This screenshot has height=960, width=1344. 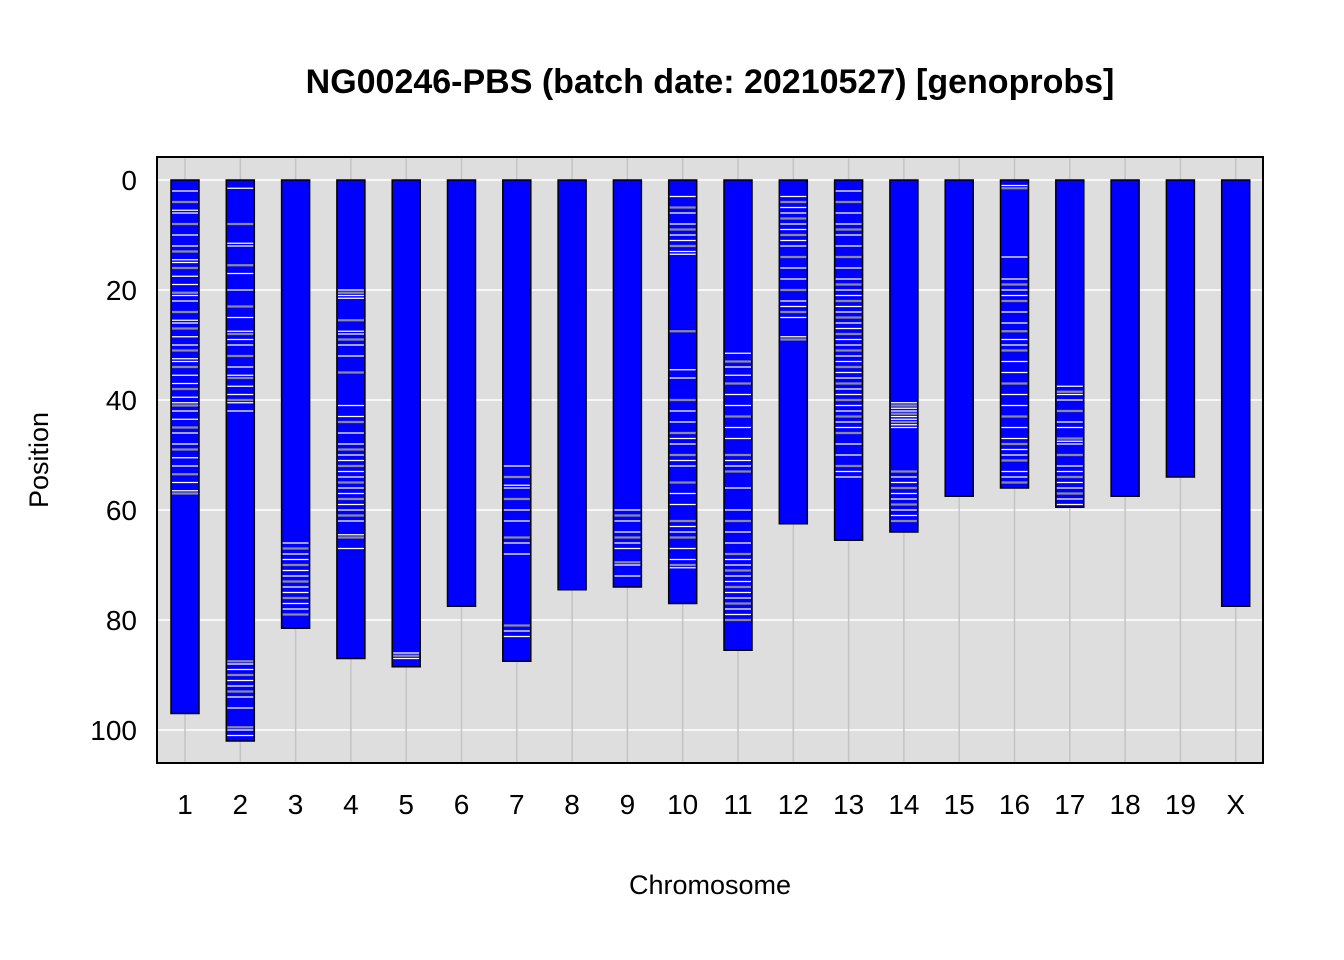 What do you see at coordinates (121, 510) in the screenshot?
I see `y-tick-label: 60` at bounding box center [121, 510].